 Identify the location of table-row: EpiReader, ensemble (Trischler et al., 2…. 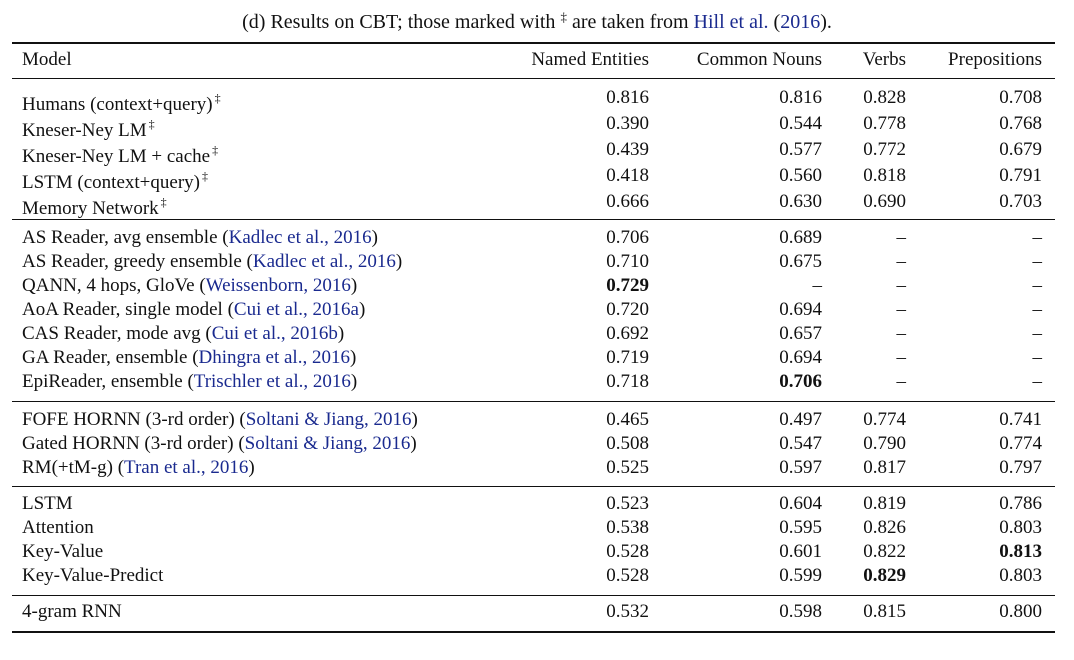
(537, 382).